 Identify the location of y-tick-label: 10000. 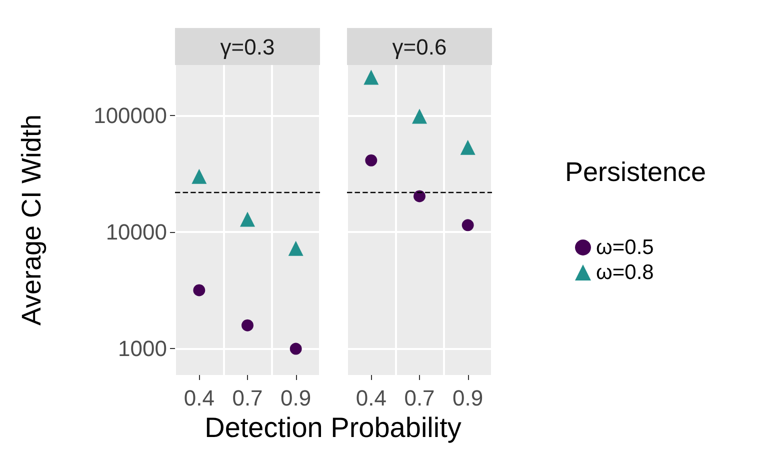
(136, 231).